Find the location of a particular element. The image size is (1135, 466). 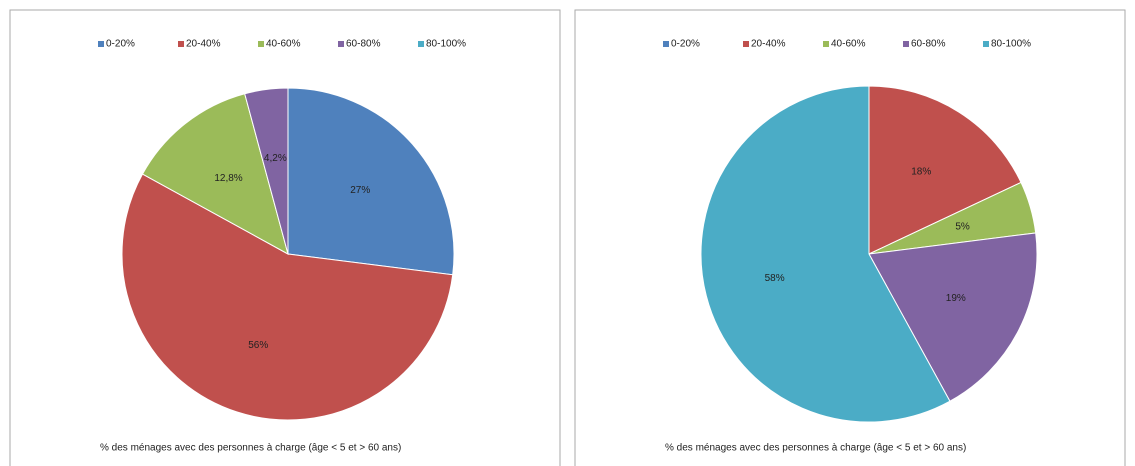

slice-label: 12,8% is located at coordinates (228, 178).